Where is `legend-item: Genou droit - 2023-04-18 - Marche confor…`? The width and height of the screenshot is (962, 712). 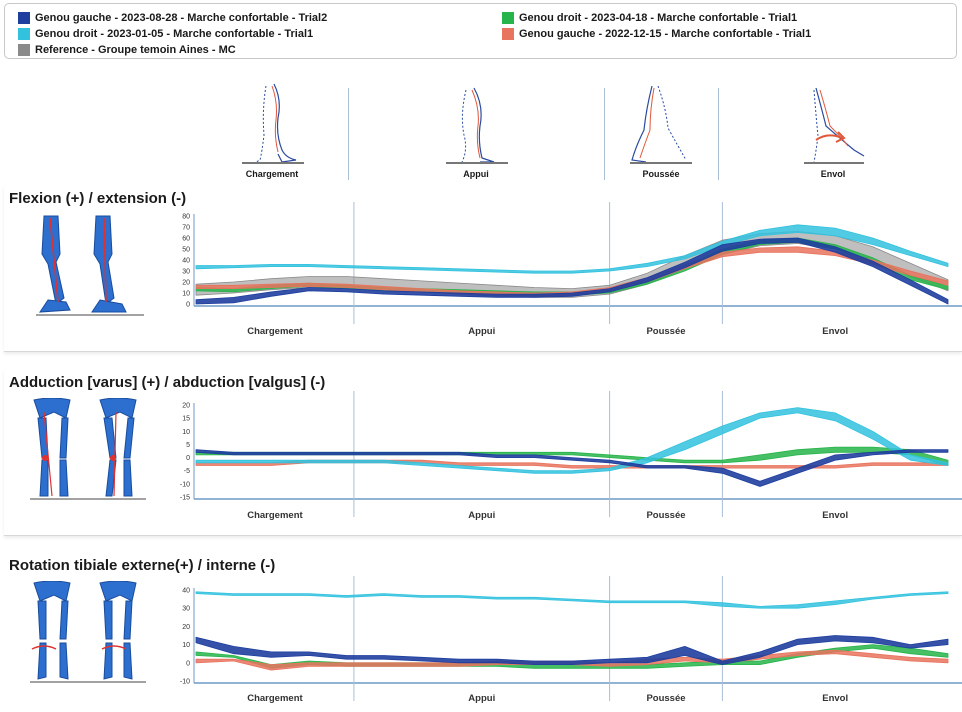 legend-item: Genou droit - 2023-04-18 - Marche confor… is located at coordinates (649, 18).